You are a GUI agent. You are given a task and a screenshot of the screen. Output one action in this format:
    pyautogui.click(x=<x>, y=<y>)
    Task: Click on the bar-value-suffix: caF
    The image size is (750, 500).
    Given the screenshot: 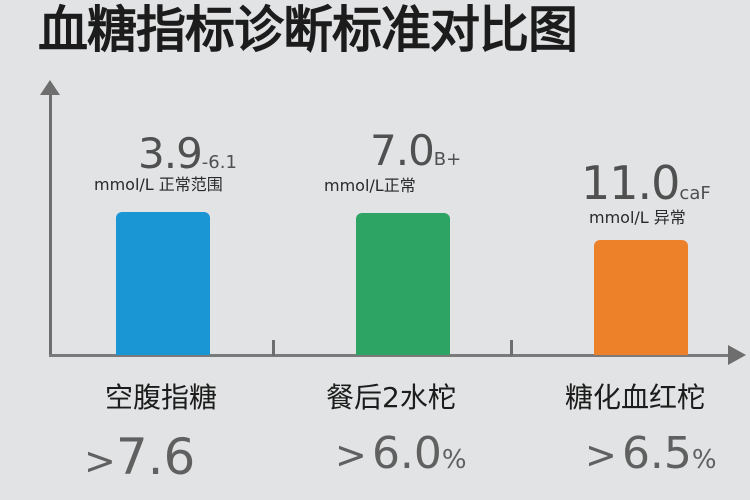 What is the action you would take?
    pyautogui.click(x=695, y=193)
    